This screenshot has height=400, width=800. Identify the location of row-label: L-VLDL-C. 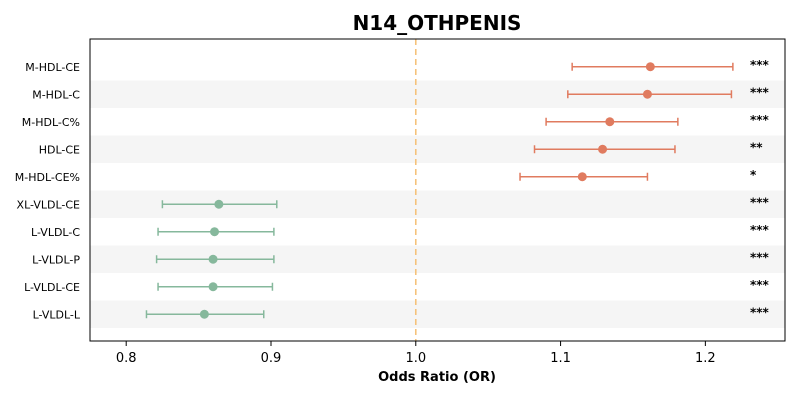
(55, 232).